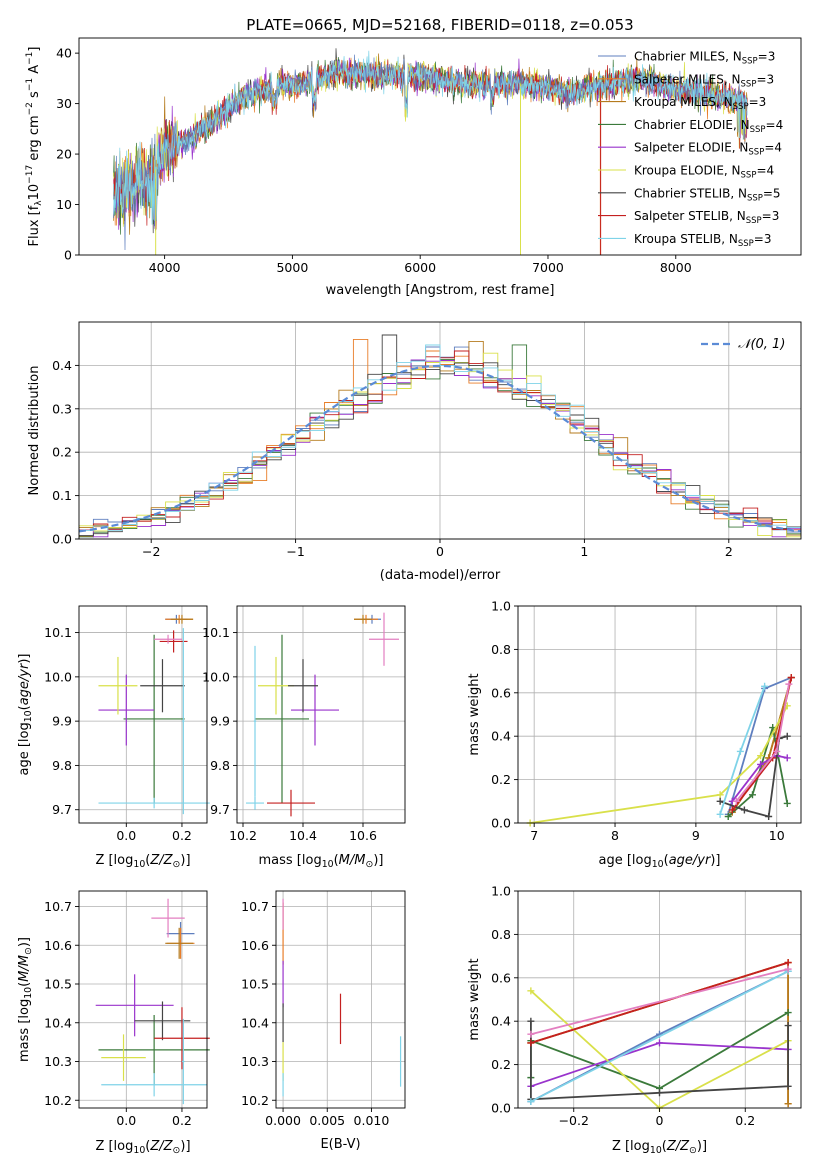 The height and width of the screenshot is (1170, 819). What do you see at coordinates (151, 551) in the screenshot?
I see `x-tick-label: −2` at bounding box center [151, 551].